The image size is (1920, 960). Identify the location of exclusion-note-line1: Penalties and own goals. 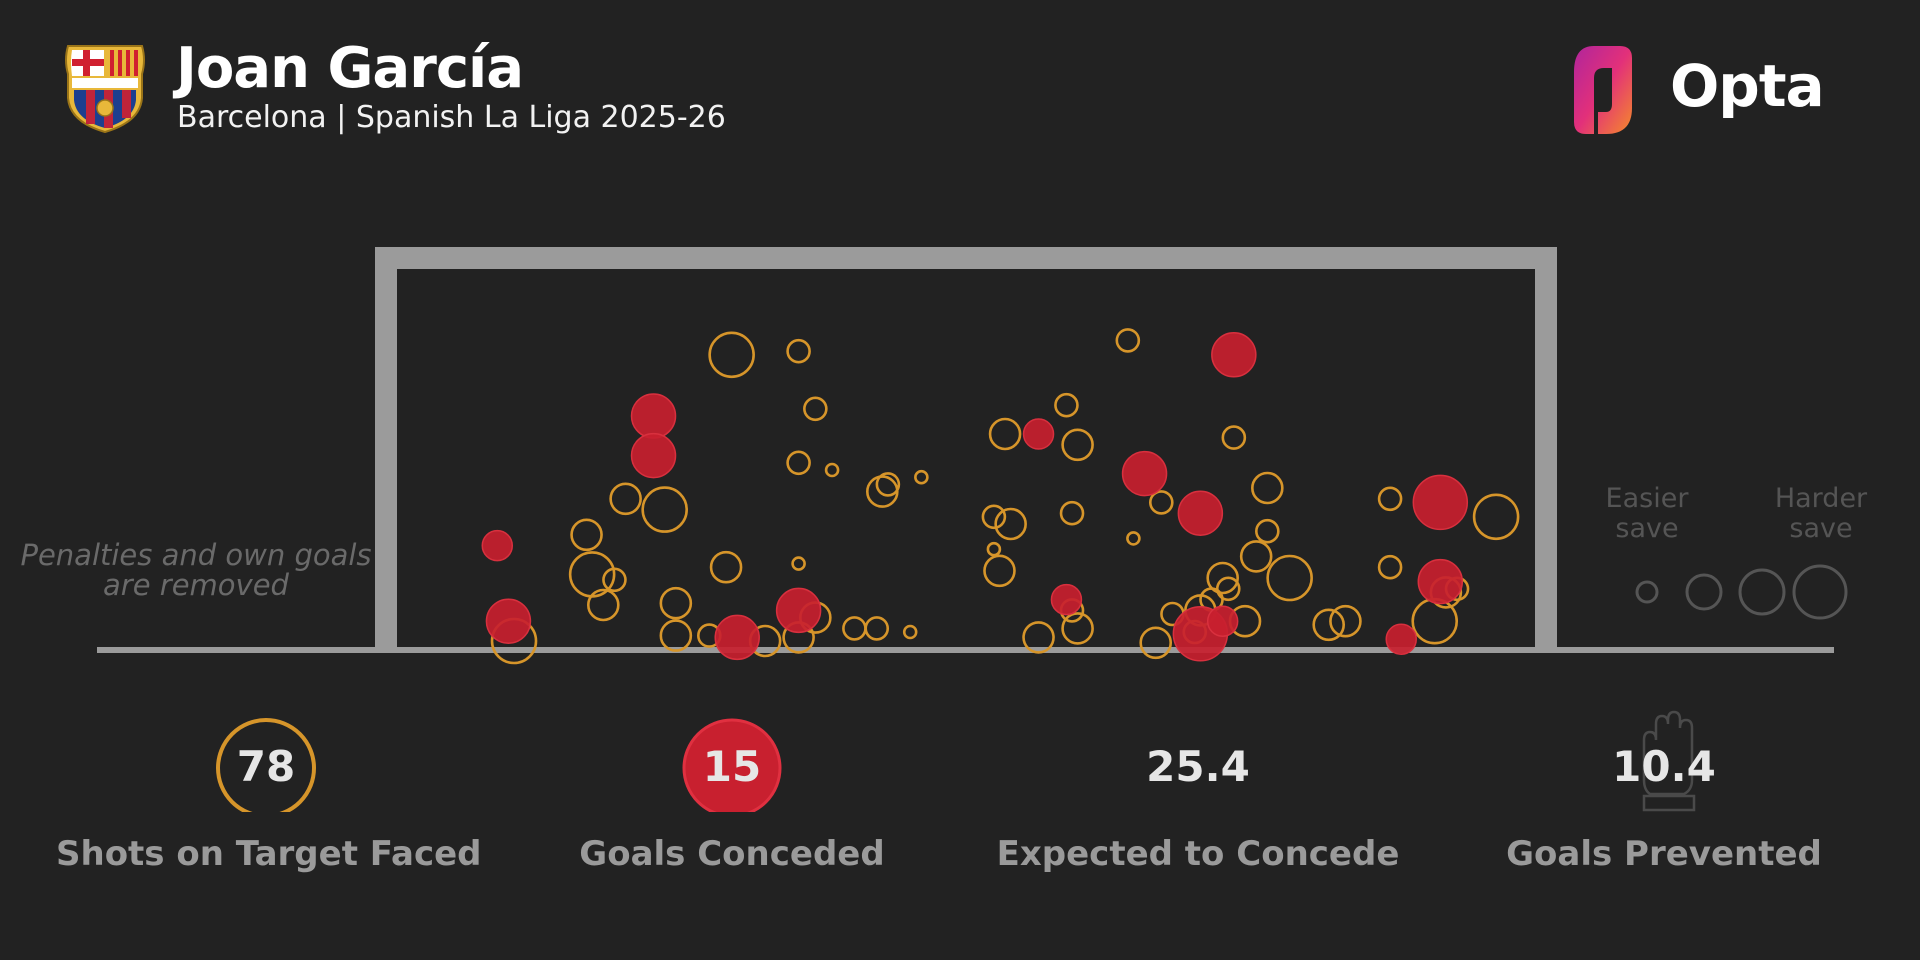
(196, 555).